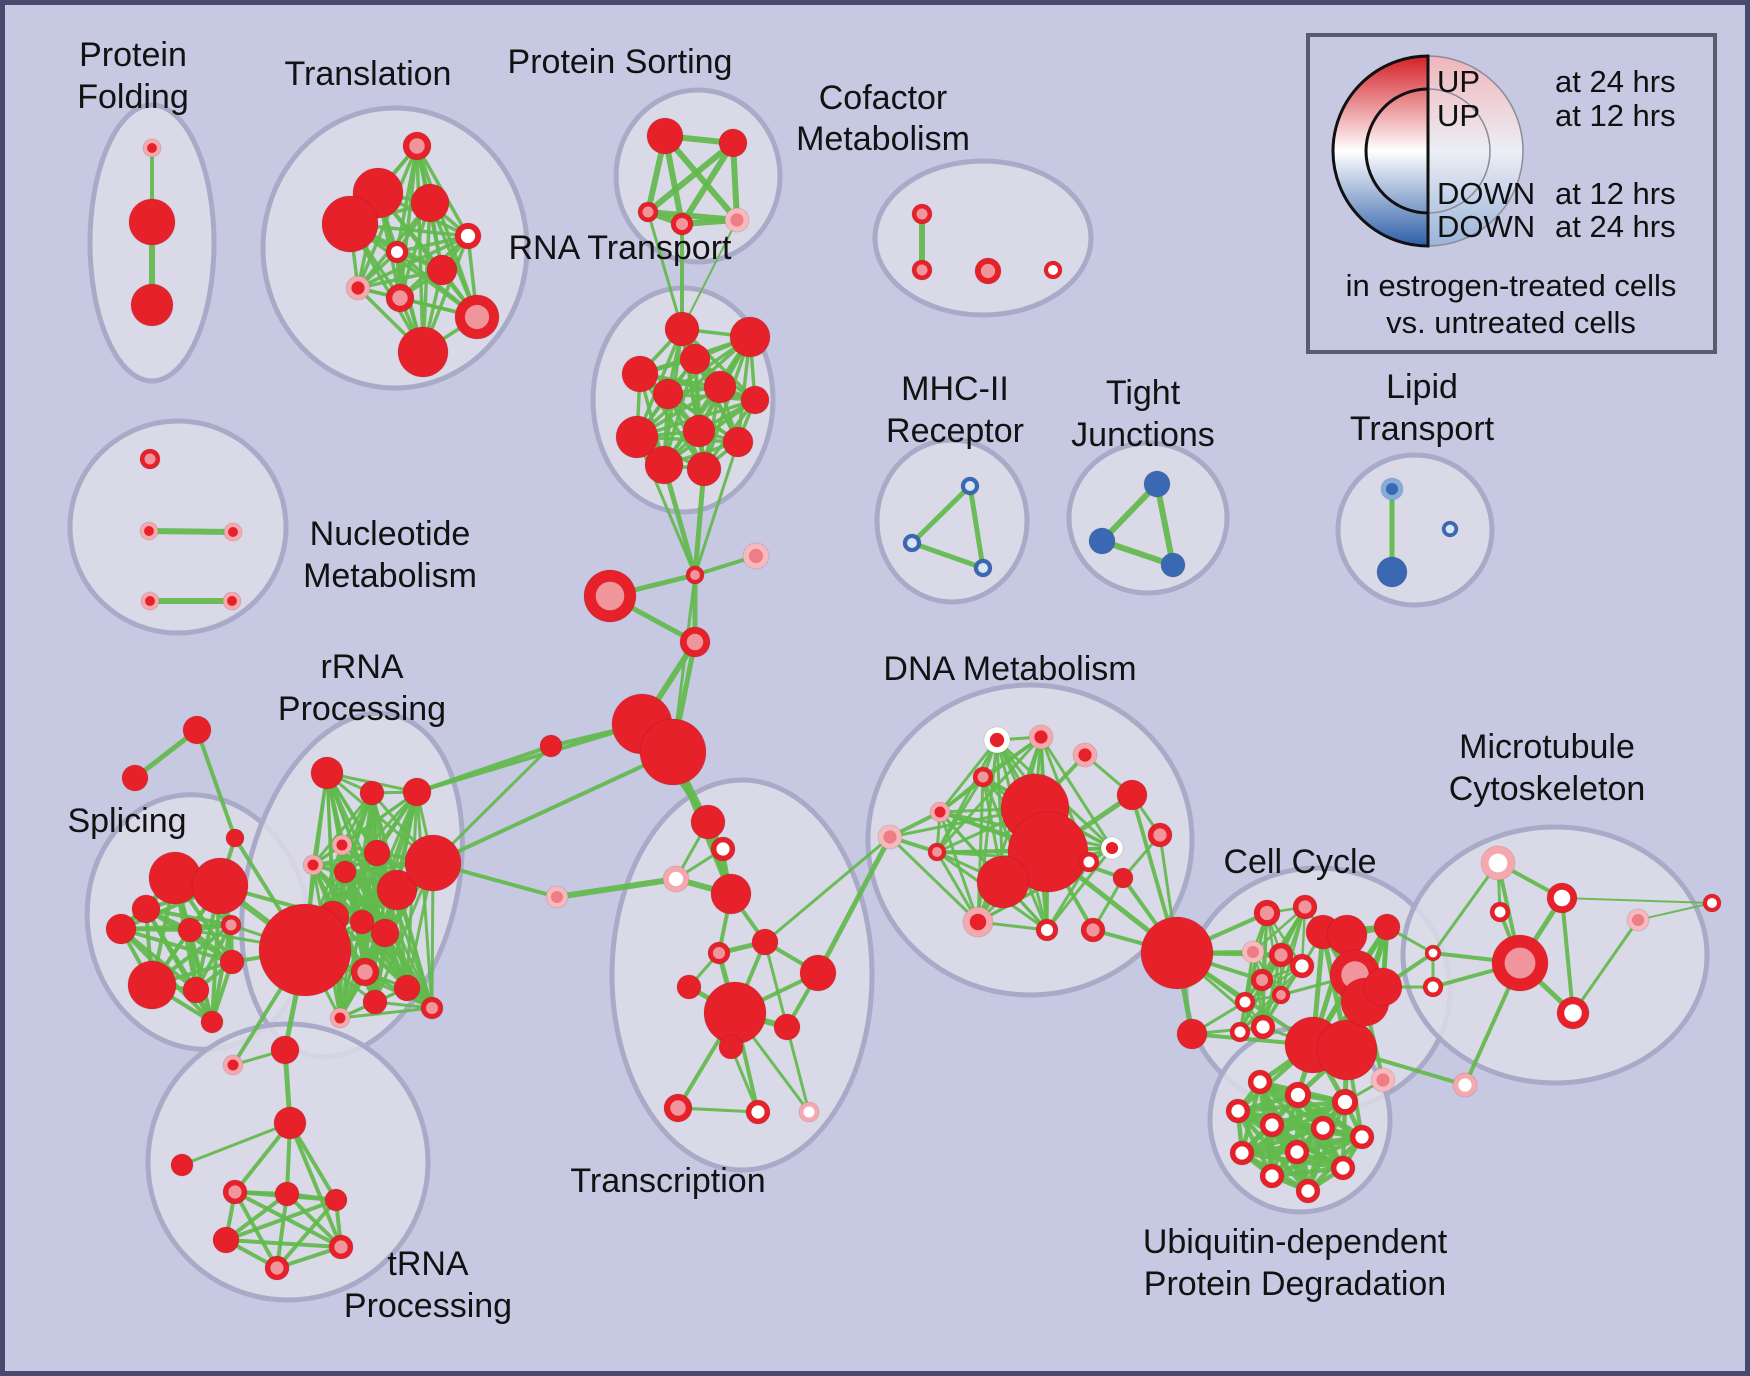 Image resolution: width=1750 pixels, height=1376 pixels. What do you see at coordinates (1302, 966) in the screenshot?
I see `network-node-cc5` at bounding box center [1302, 966].